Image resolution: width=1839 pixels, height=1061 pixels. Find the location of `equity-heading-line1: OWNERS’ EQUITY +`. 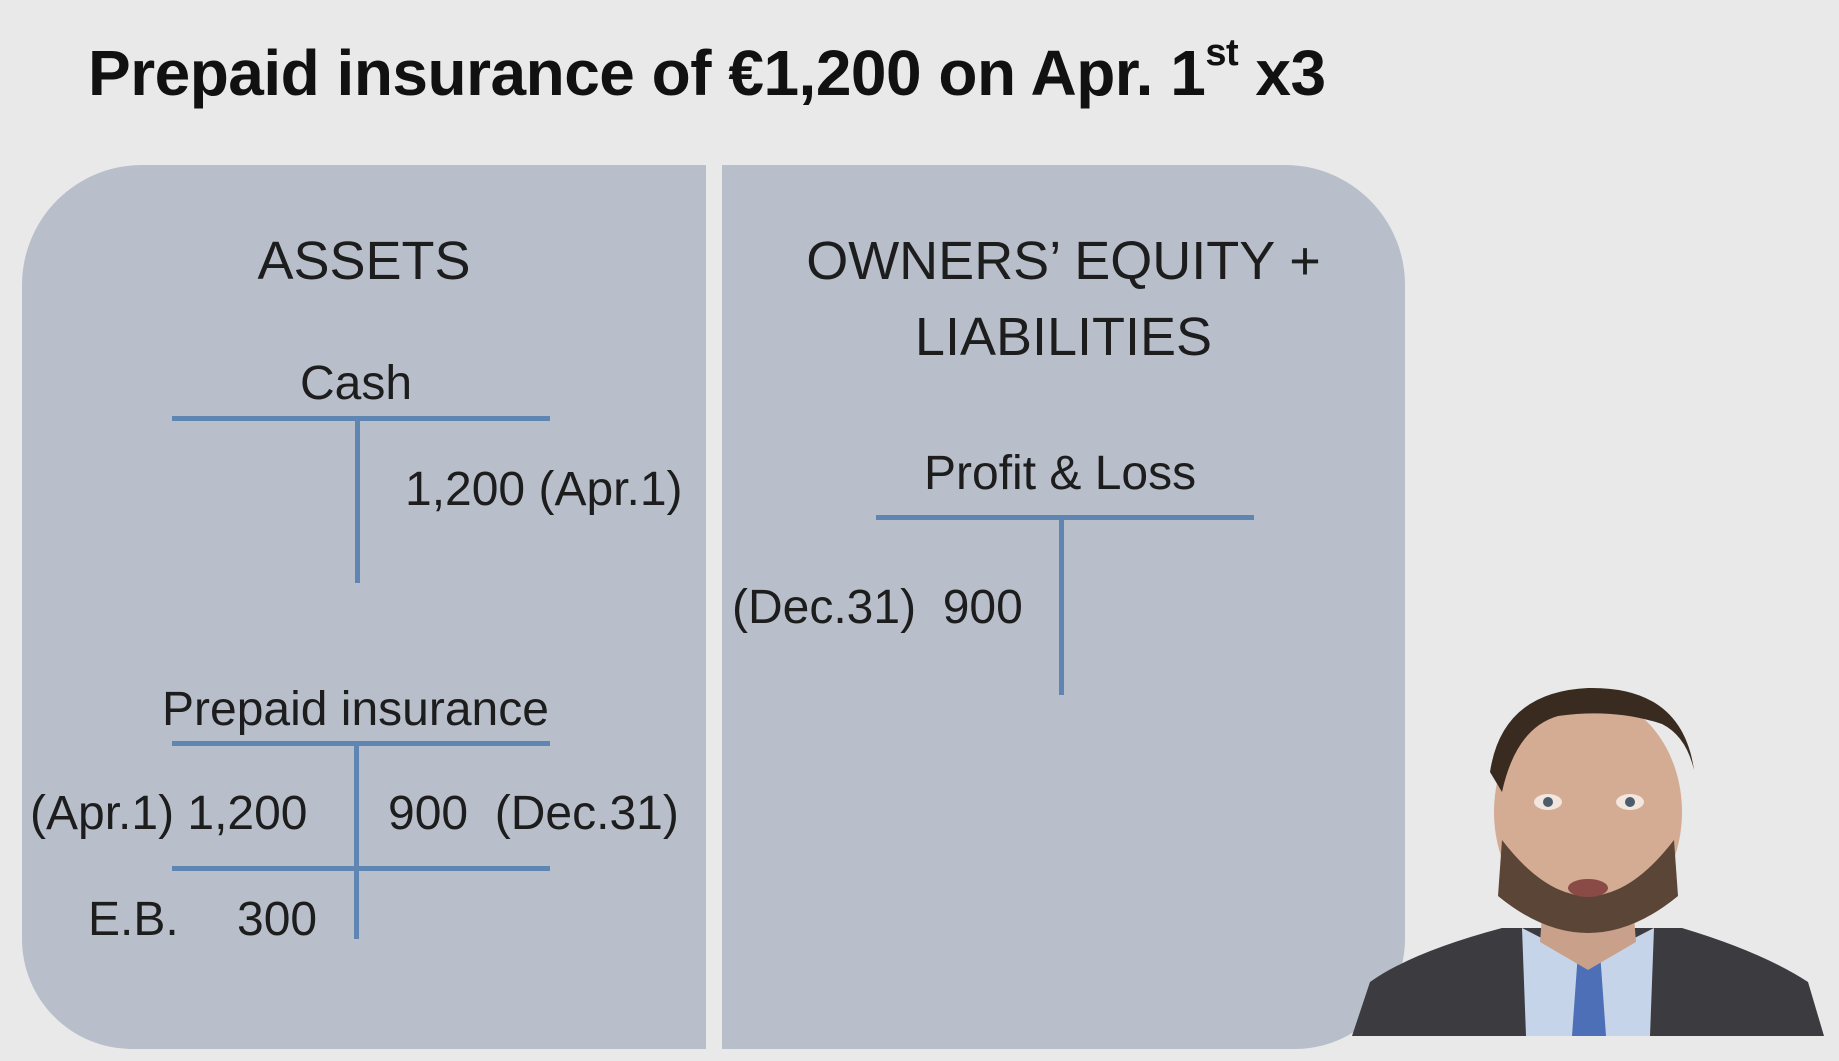

equity-heading-line1: OWNERS’ EQUITY + is located at coordinates (1063, 261).